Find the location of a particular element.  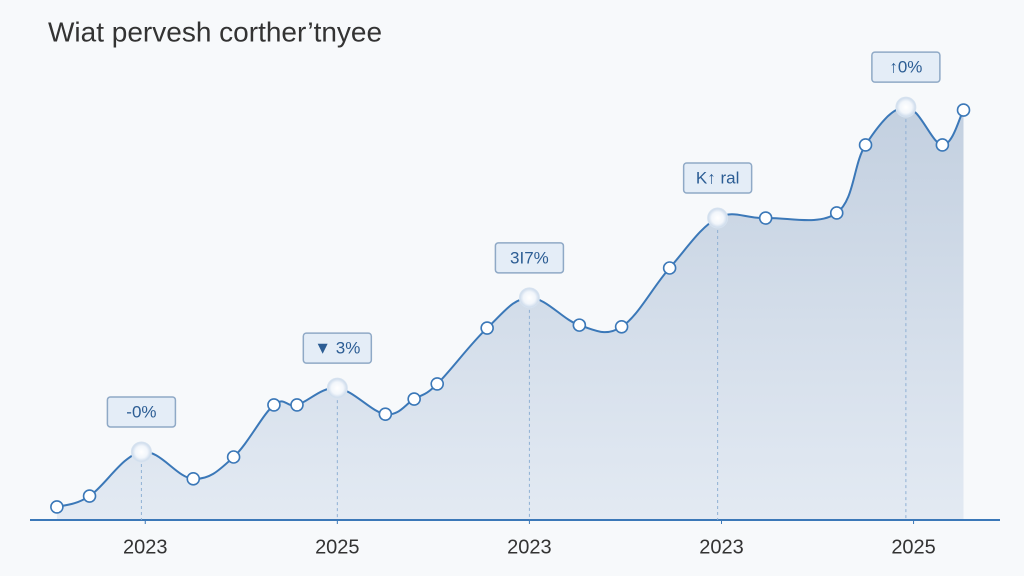

callout-label: ▼ 3% is located at coordinates (337, 348).